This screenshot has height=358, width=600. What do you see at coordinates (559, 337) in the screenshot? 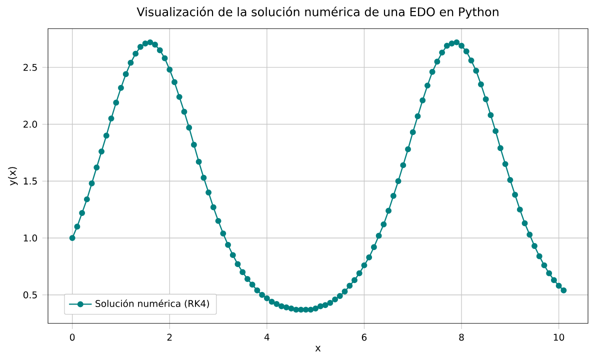
I see `x-tick-label: 10` at bounding box center [559, 337].